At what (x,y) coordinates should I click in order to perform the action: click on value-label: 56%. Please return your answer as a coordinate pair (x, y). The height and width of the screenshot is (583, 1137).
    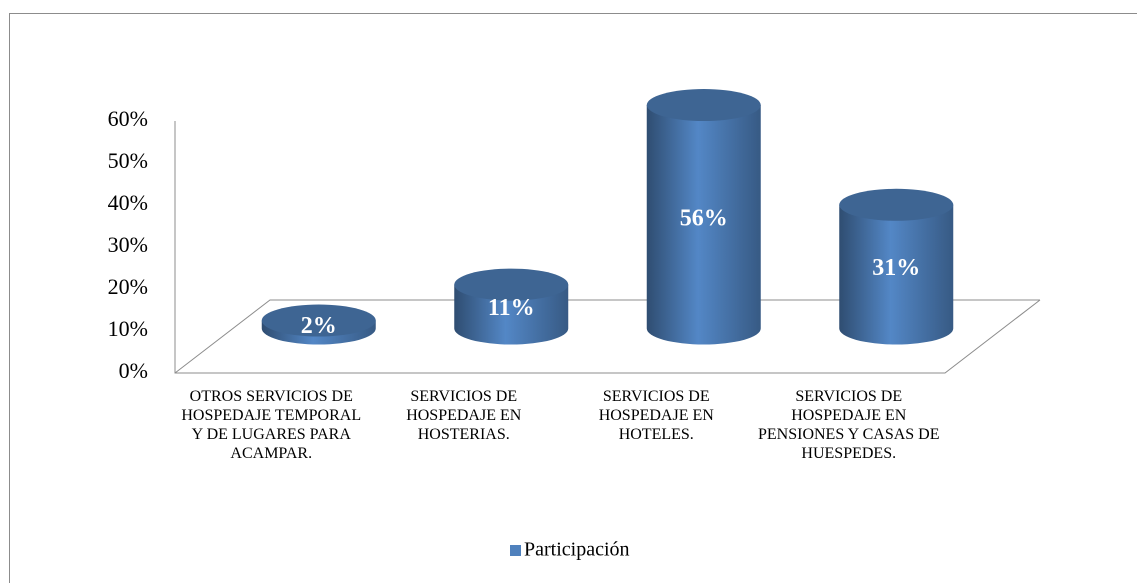
    Looking at the image, I should click on (704, 218).